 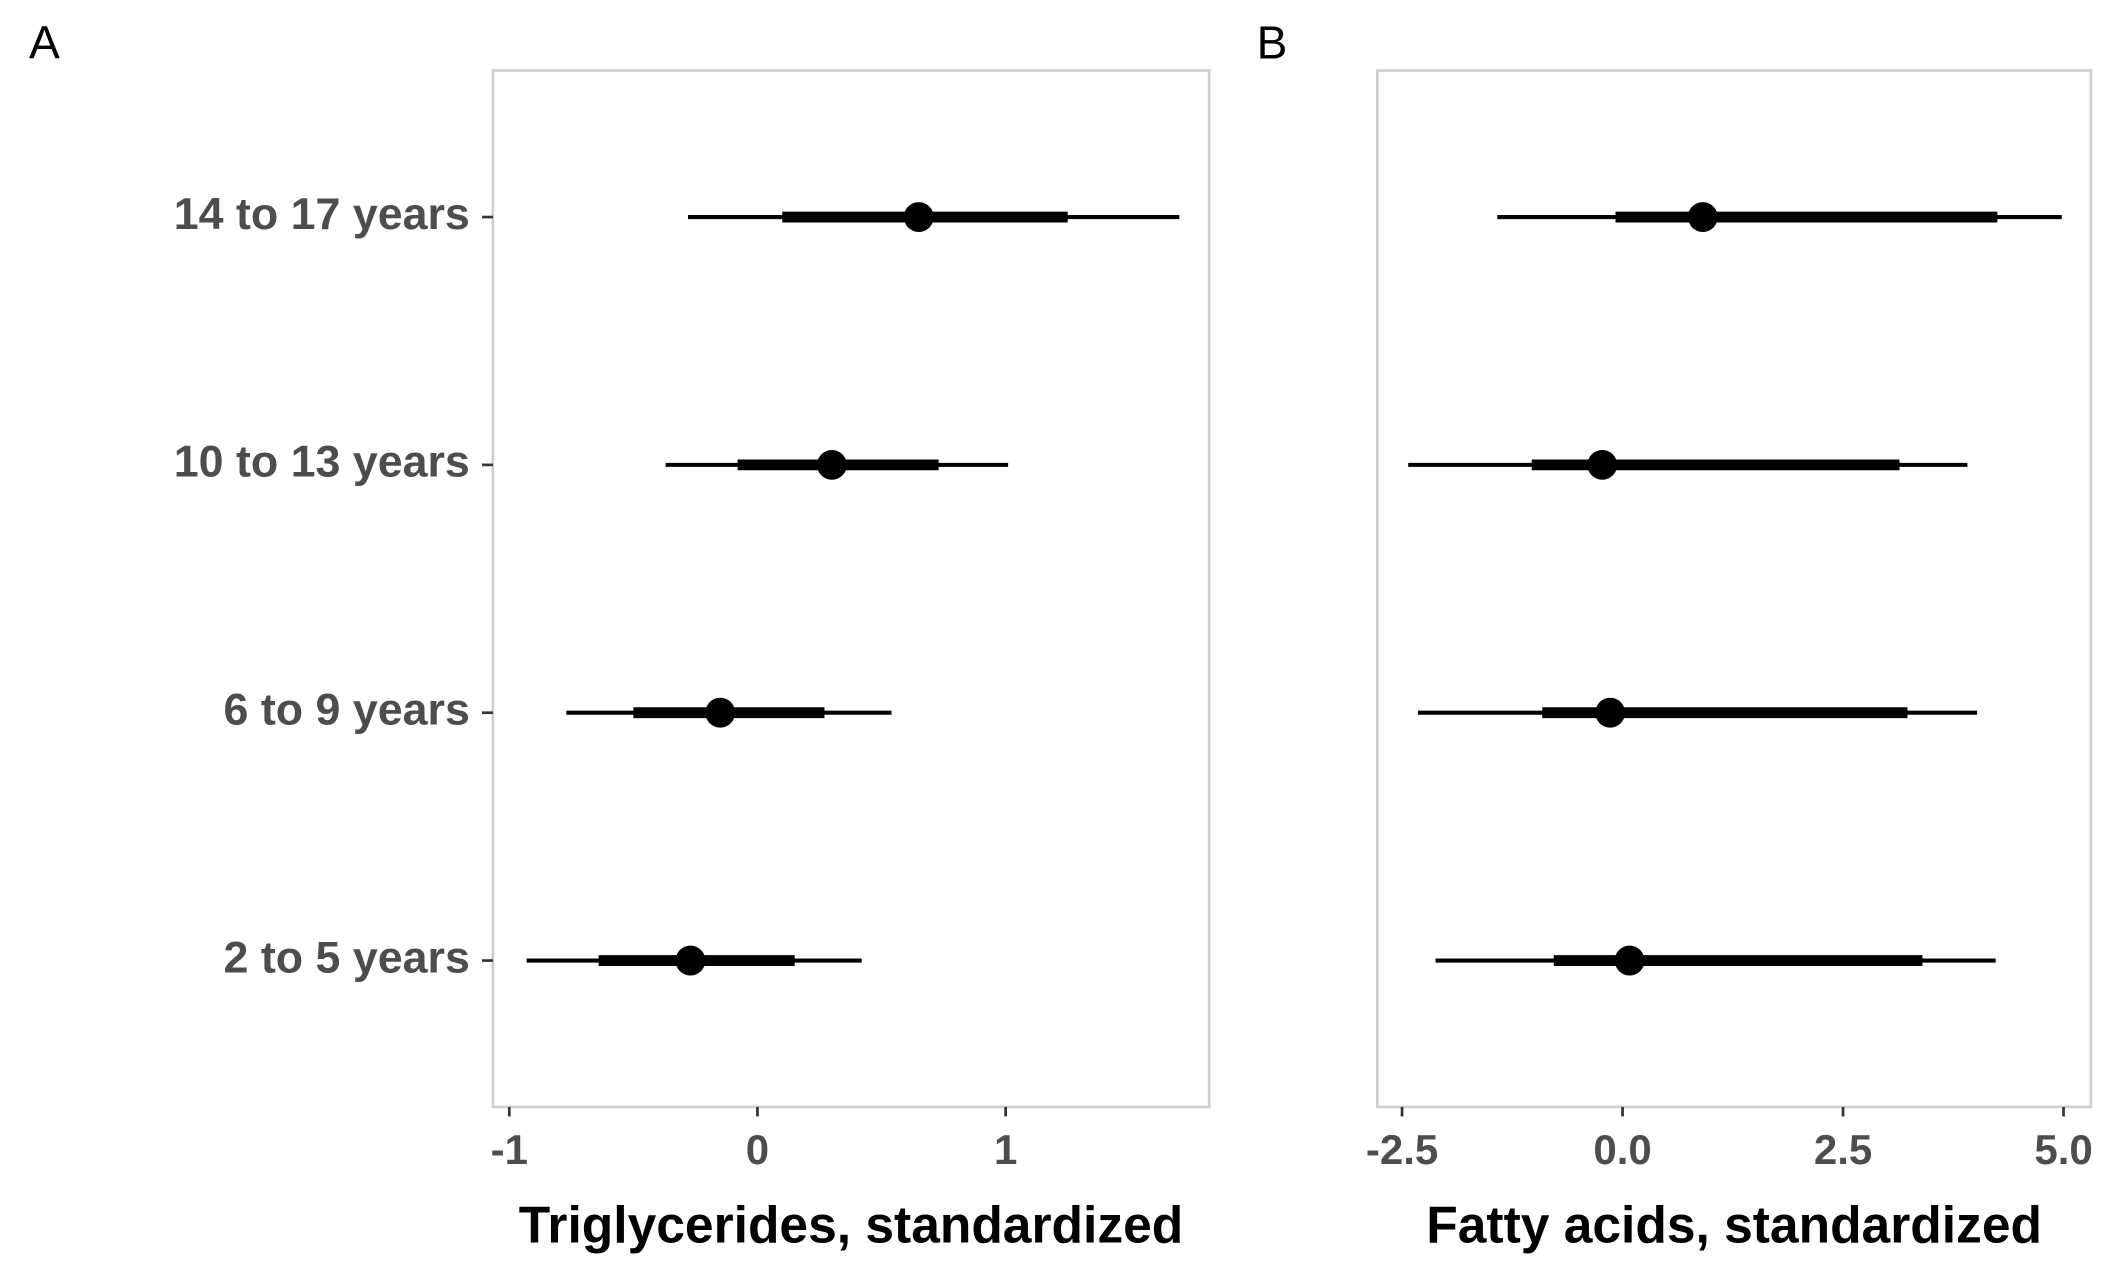 What do you see at coordinates (1843, 1149) in the screenshot?
I see `x-tick-label: 2.5` at bounding box center [1843, 1149].